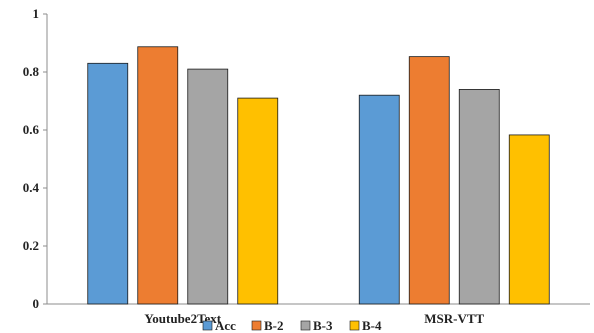 This screenshot has width=594, height=333. Describe the element at coordinates (208, 186) in the screenshot. I see `bar-b3-youtube2text` at that location.